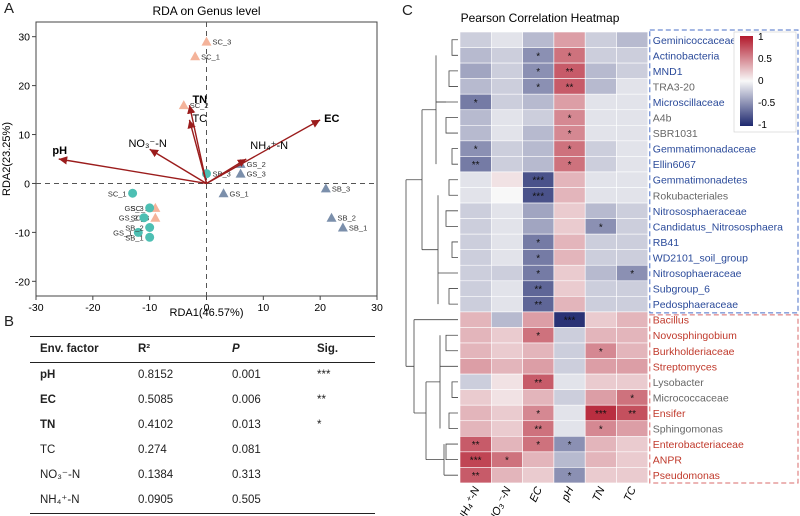 This screenshot has width=800, height=516. What do you see at coordinates (700, 212) in the screenshot?
I see `row-label: Nitrososphaeraceae` at bounding box center [700, 212].